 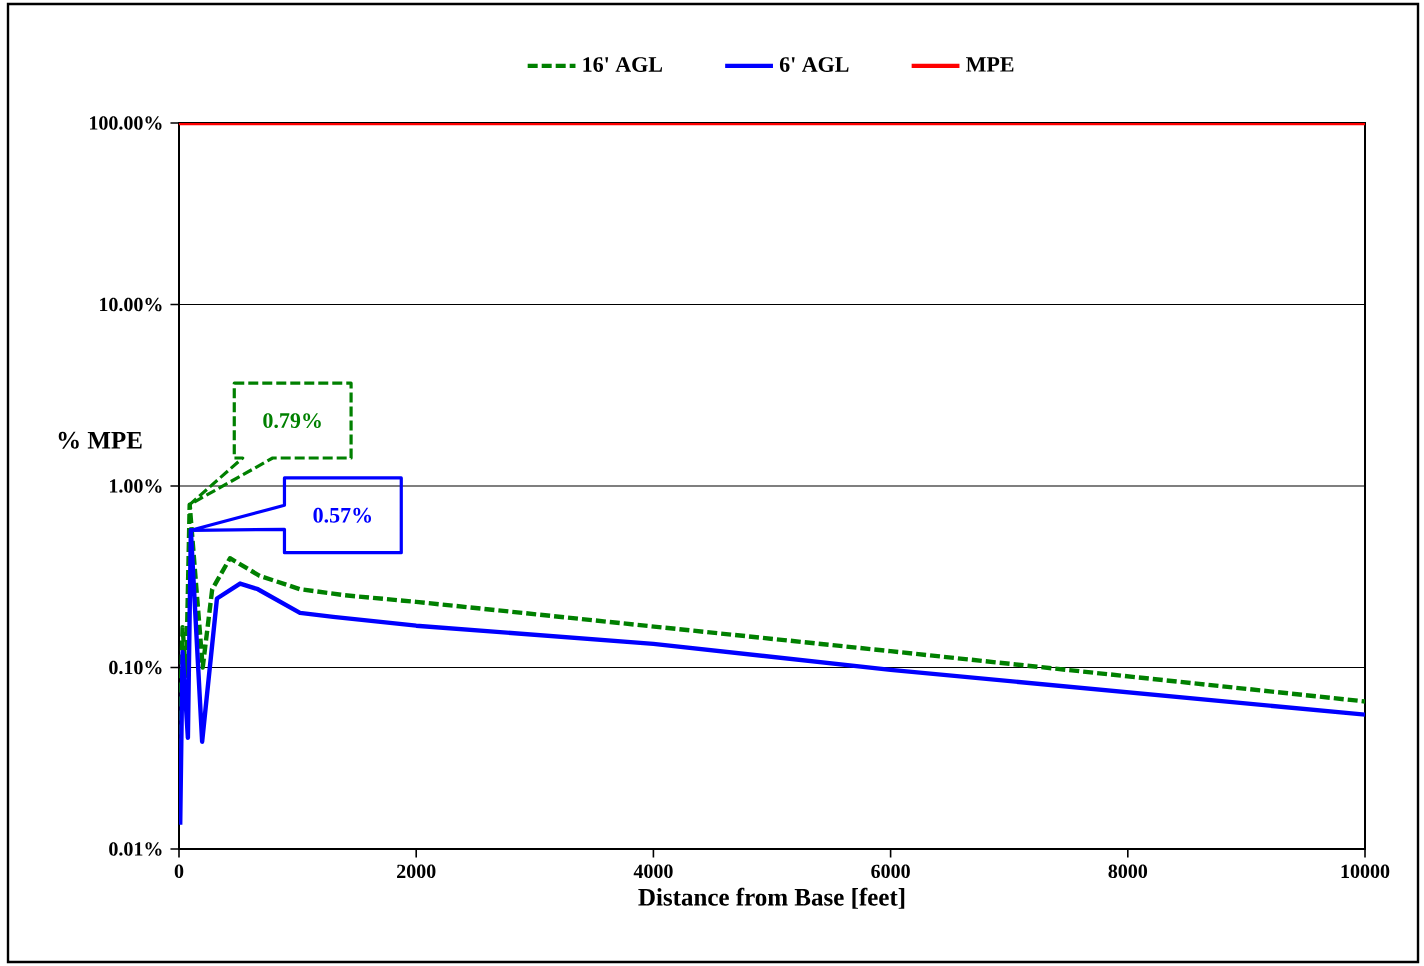 What do you see at coordinates (292, 421) in the screenshot?
I see `annotation: 0.79%` at bounding box center [292, 421].